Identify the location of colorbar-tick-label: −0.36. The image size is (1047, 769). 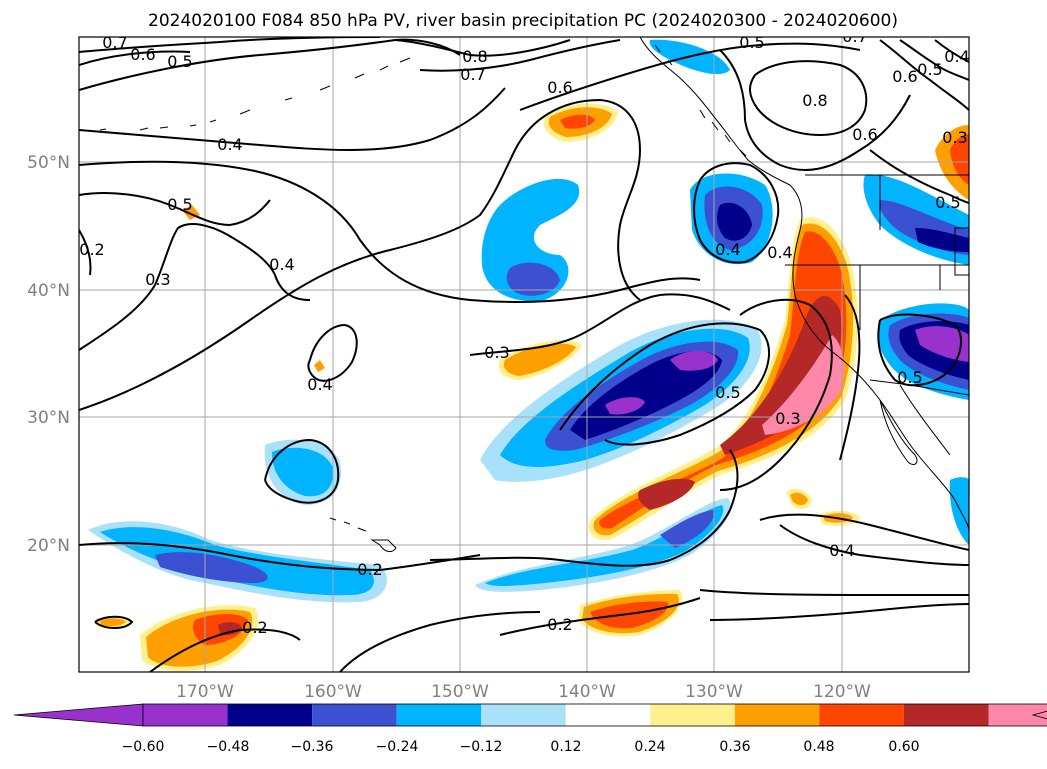
(312, 747).